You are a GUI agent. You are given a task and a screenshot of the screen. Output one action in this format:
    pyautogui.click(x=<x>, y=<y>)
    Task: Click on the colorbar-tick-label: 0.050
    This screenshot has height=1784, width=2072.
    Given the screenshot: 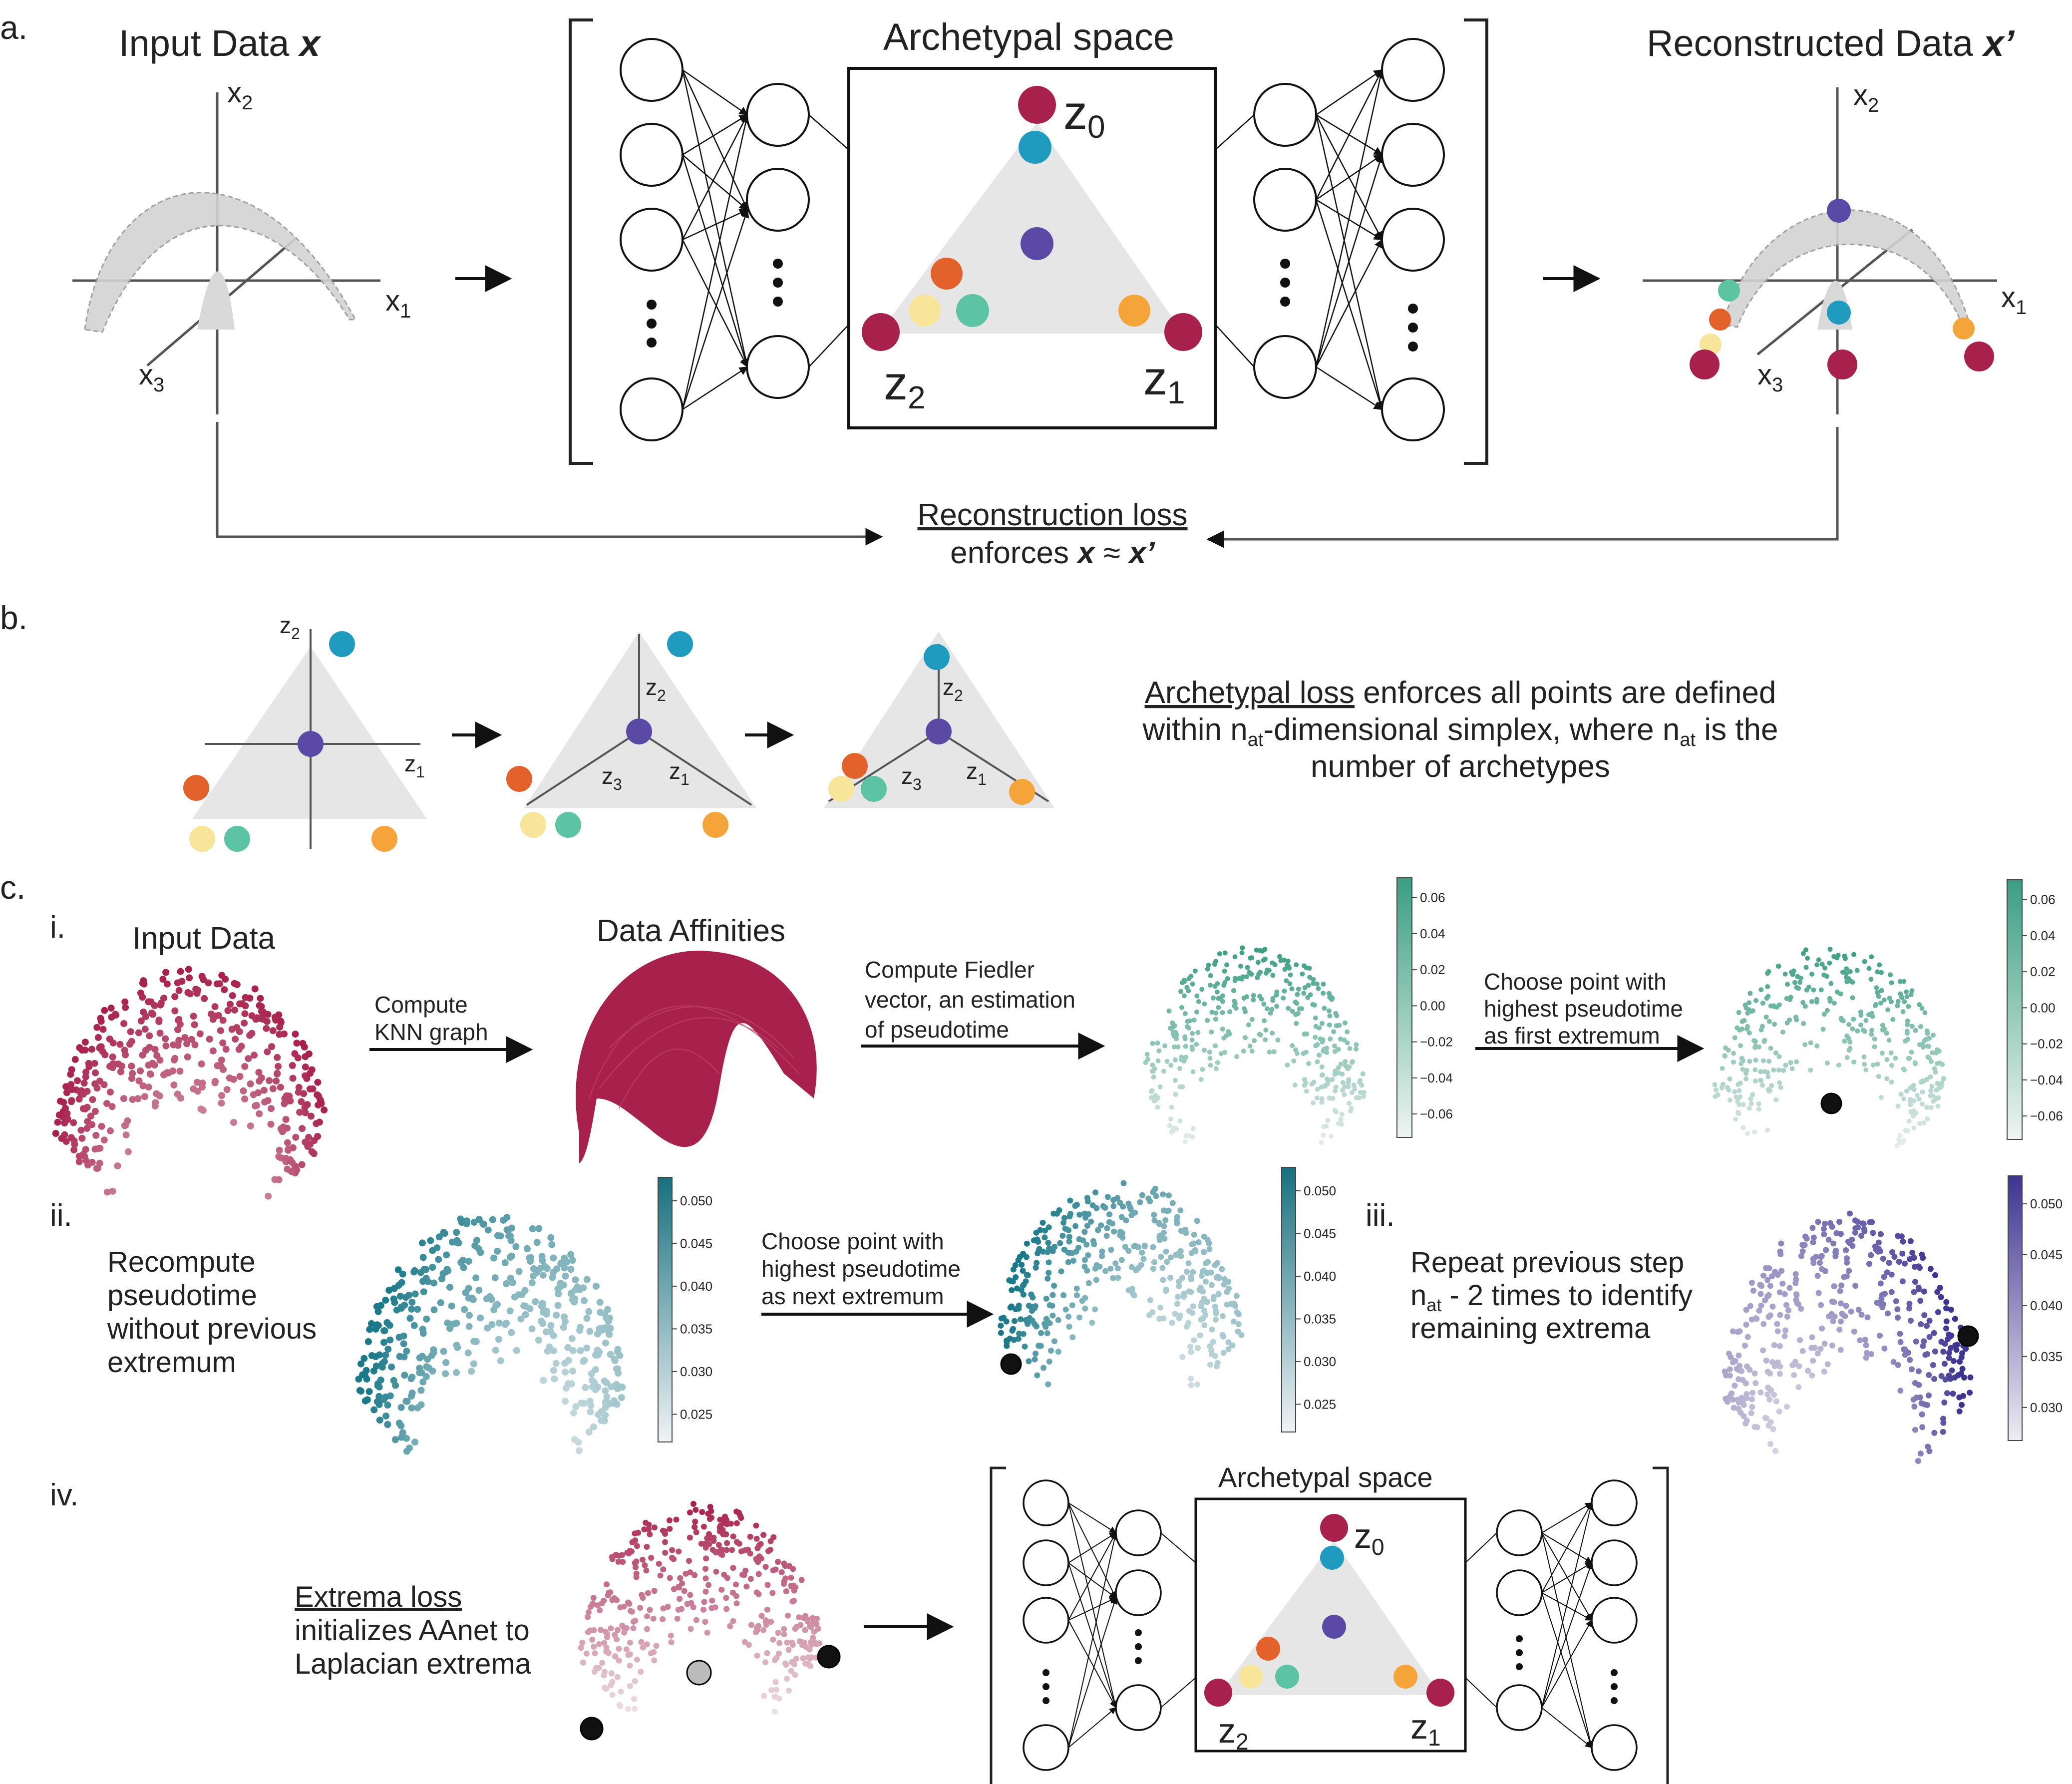 What is the action you would take?
    pyautogui.click(x=696, y=1200)
    